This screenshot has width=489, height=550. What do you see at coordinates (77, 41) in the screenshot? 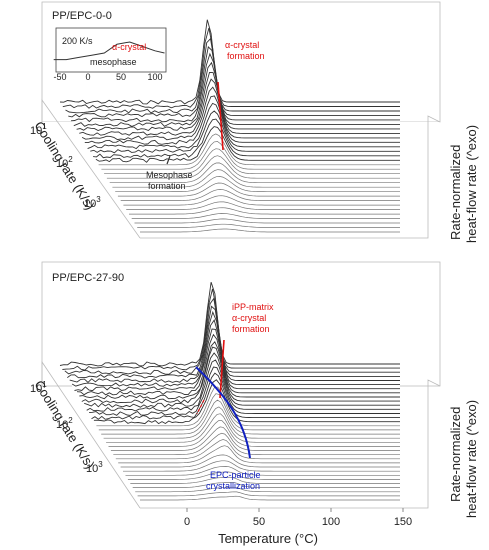
I see `inset-rate-label: 200 K/s` at bounding box center [77, 41].